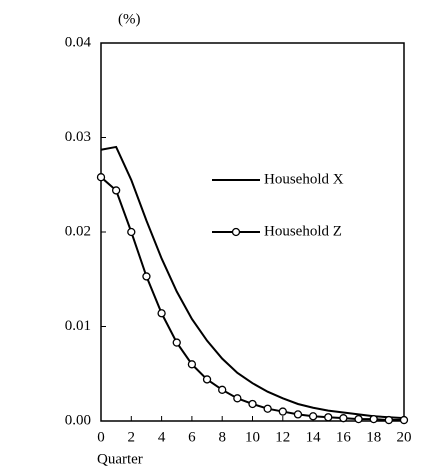 This screenshot has width=423, height=473. I want to click on y-tick-label: 0.02, so click(78, 231).